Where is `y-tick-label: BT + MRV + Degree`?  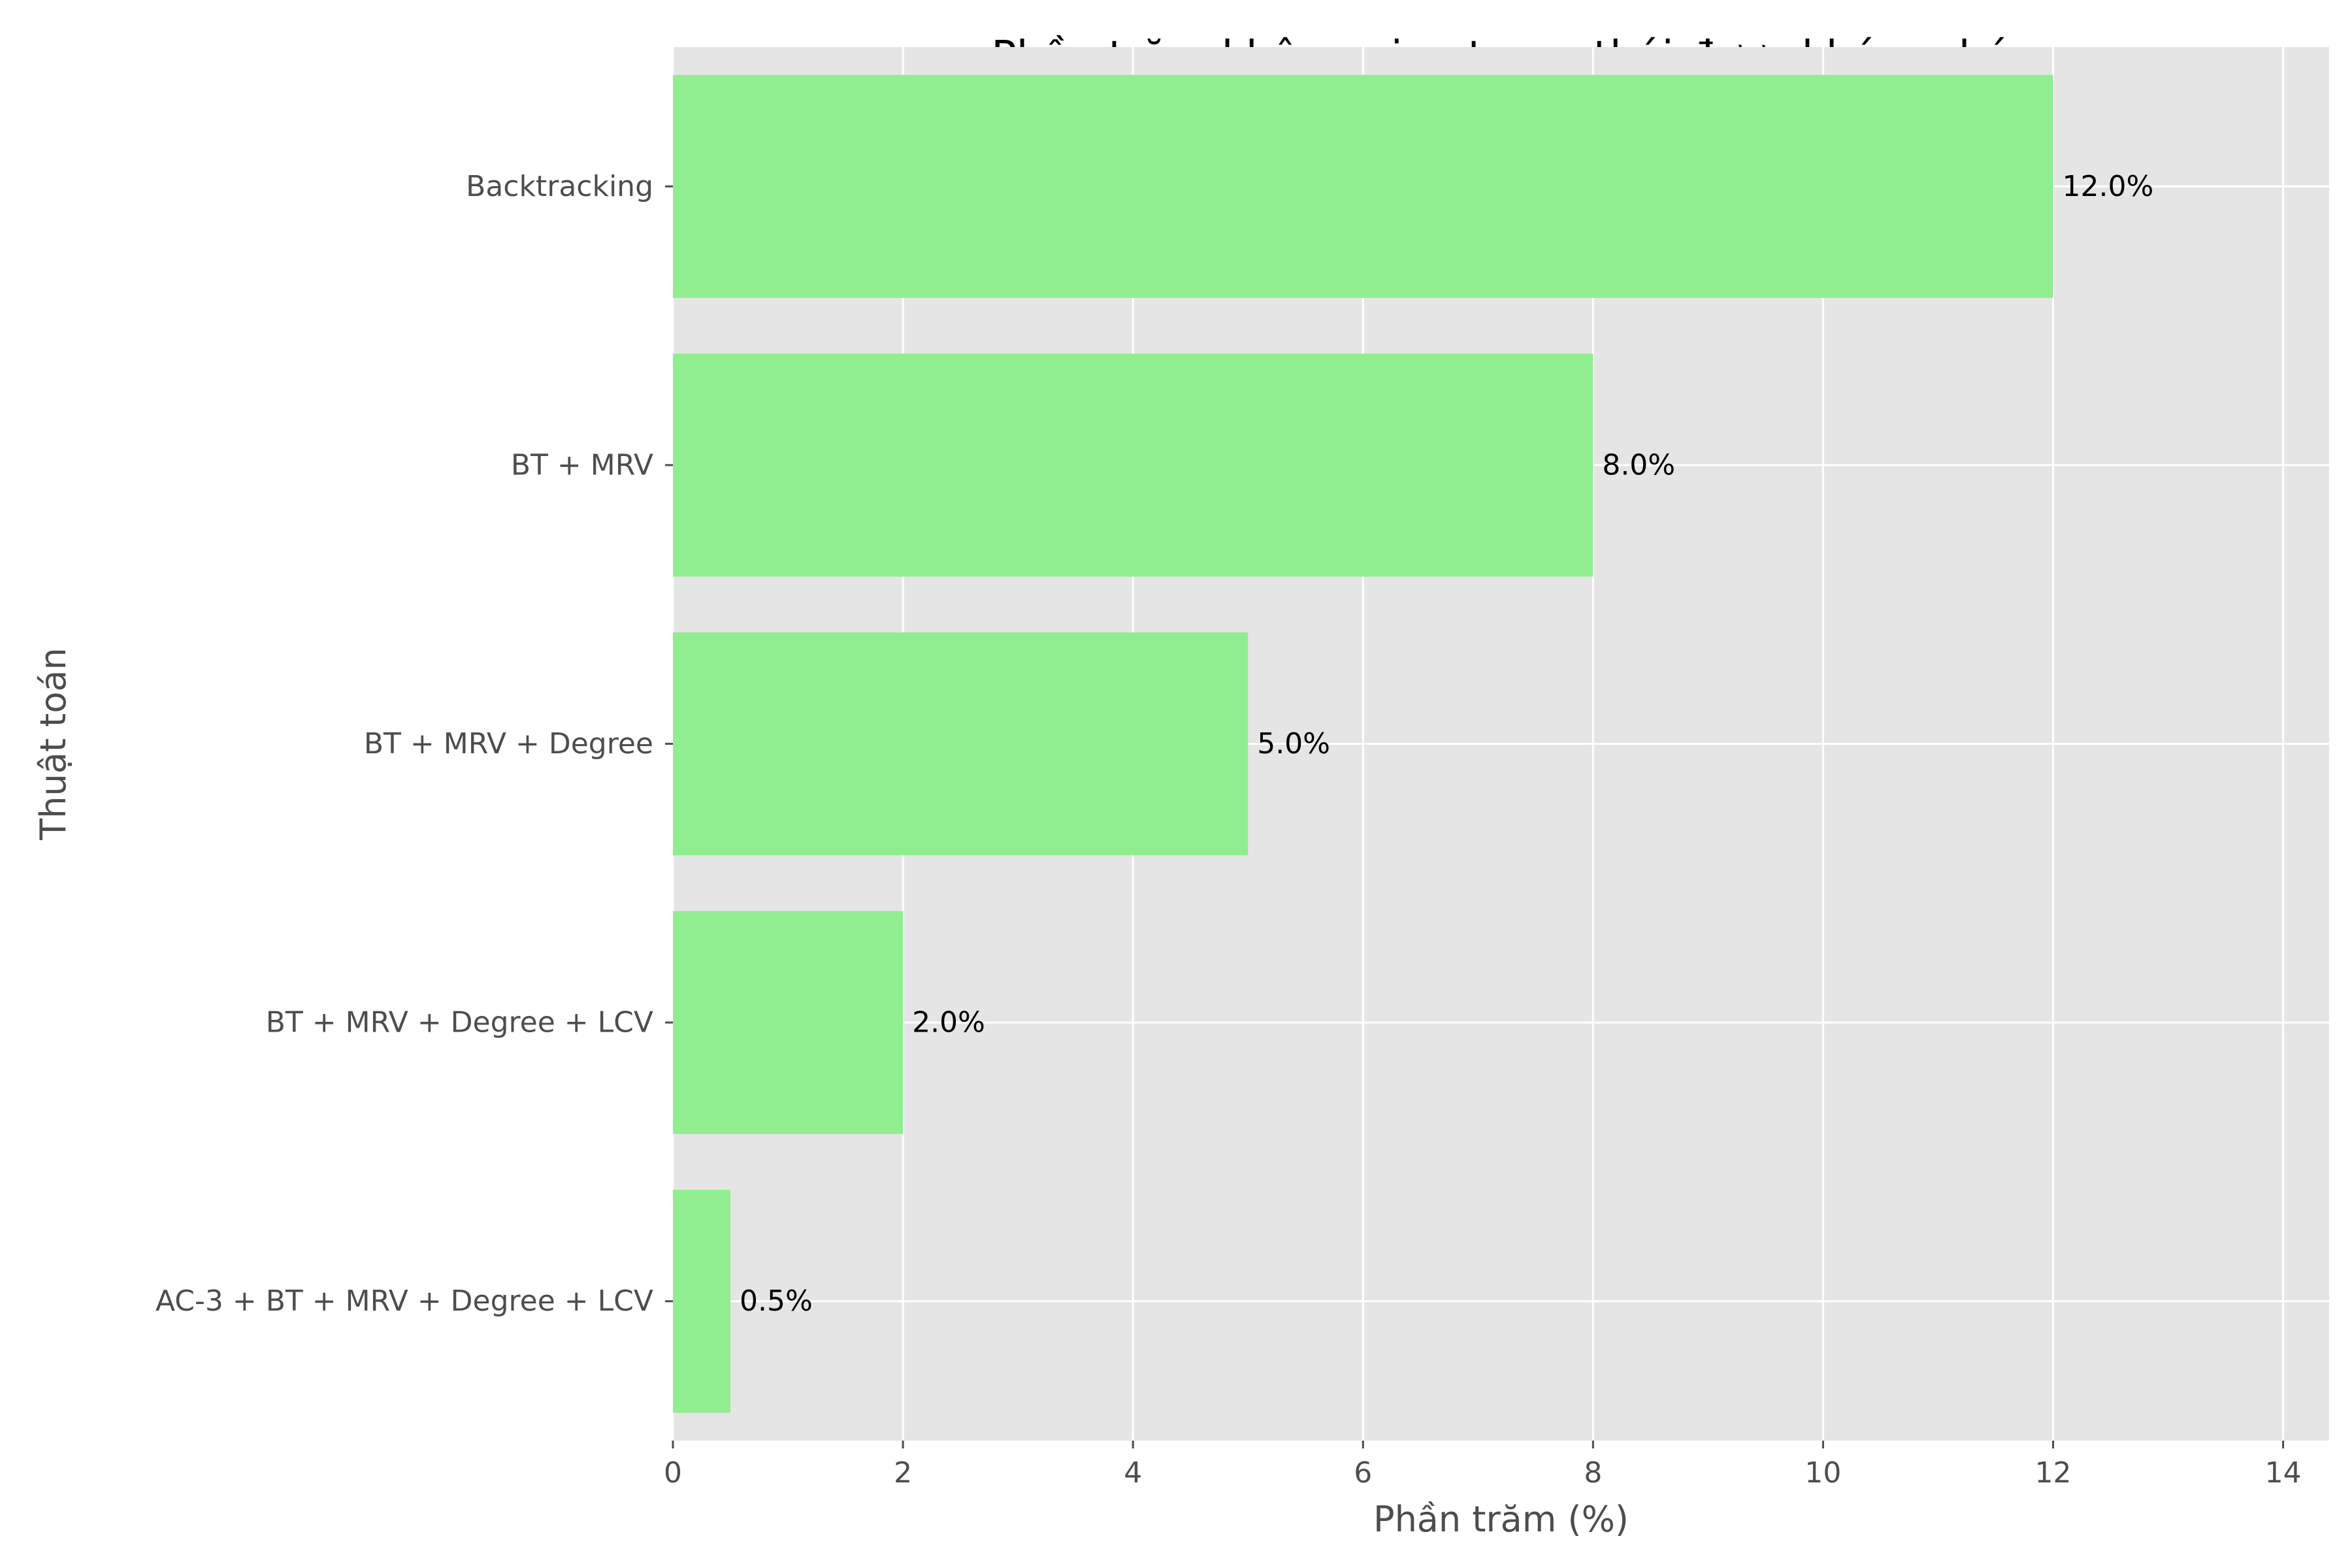
y-tick-label: BT + MRV + Degree is located at coordinates (508, 743).